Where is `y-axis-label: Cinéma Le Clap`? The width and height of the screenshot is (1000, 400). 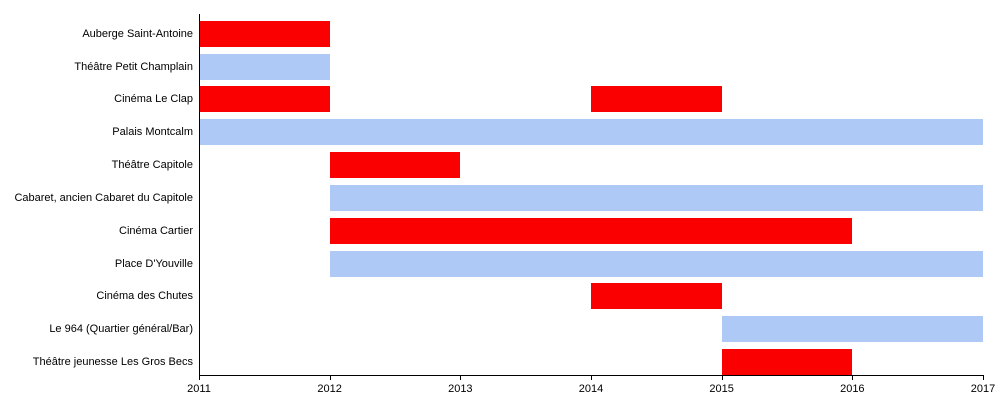
y-axis-label: Cinéma Le Clap is located at coordinates (153, 99).